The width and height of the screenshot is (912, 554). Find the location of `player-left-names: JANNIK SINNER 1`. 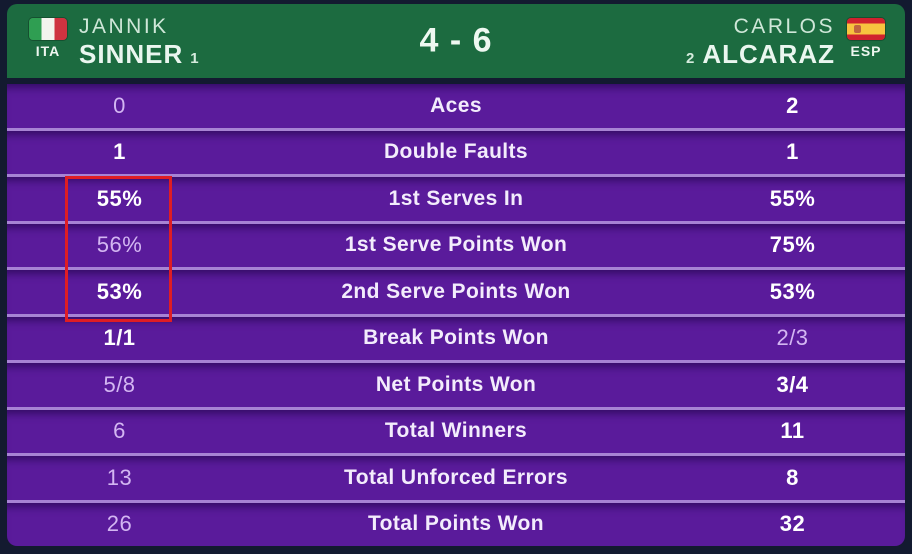

player-left-names: JANNIK SINNER 1 is located at coordinates (139, 44).